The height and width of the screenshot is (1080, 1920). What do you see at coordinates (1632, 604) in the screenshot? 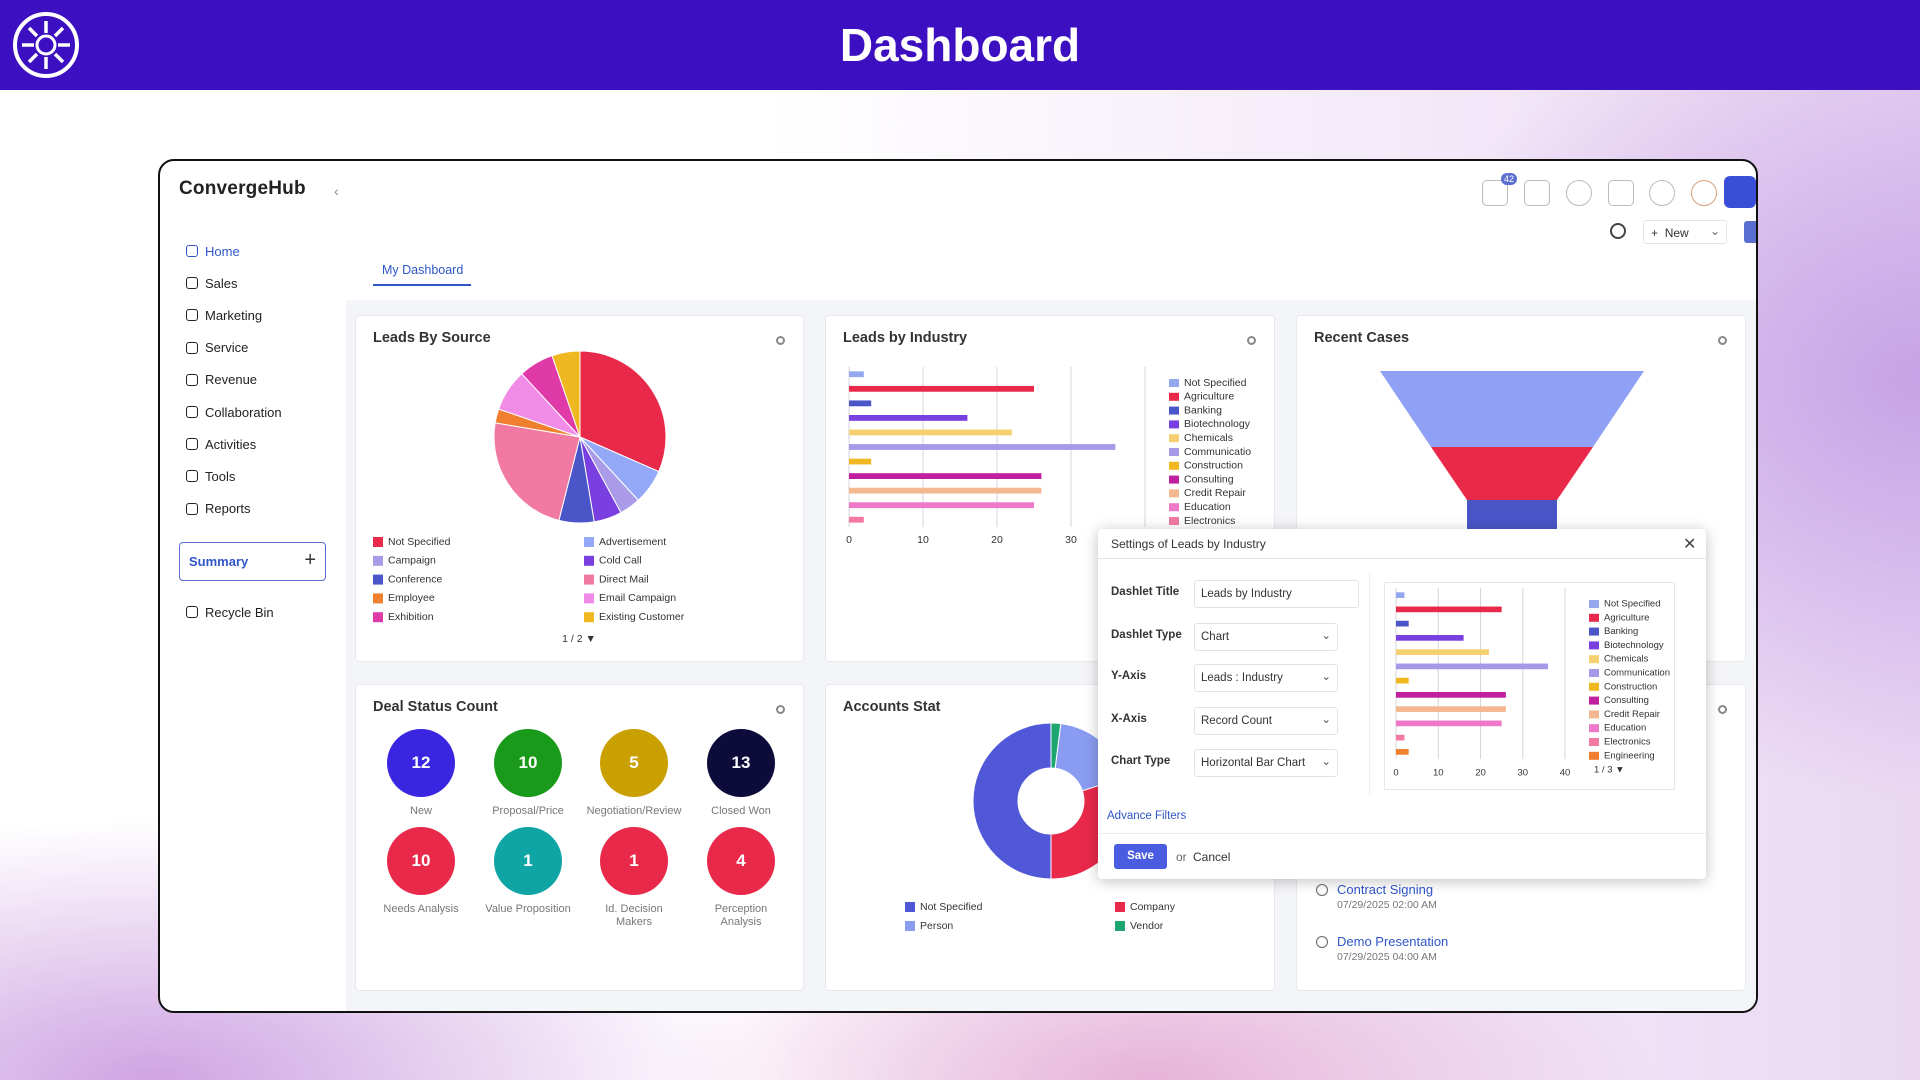
I see `legend-label: Not Specified` at bounding box center [1632, 604].